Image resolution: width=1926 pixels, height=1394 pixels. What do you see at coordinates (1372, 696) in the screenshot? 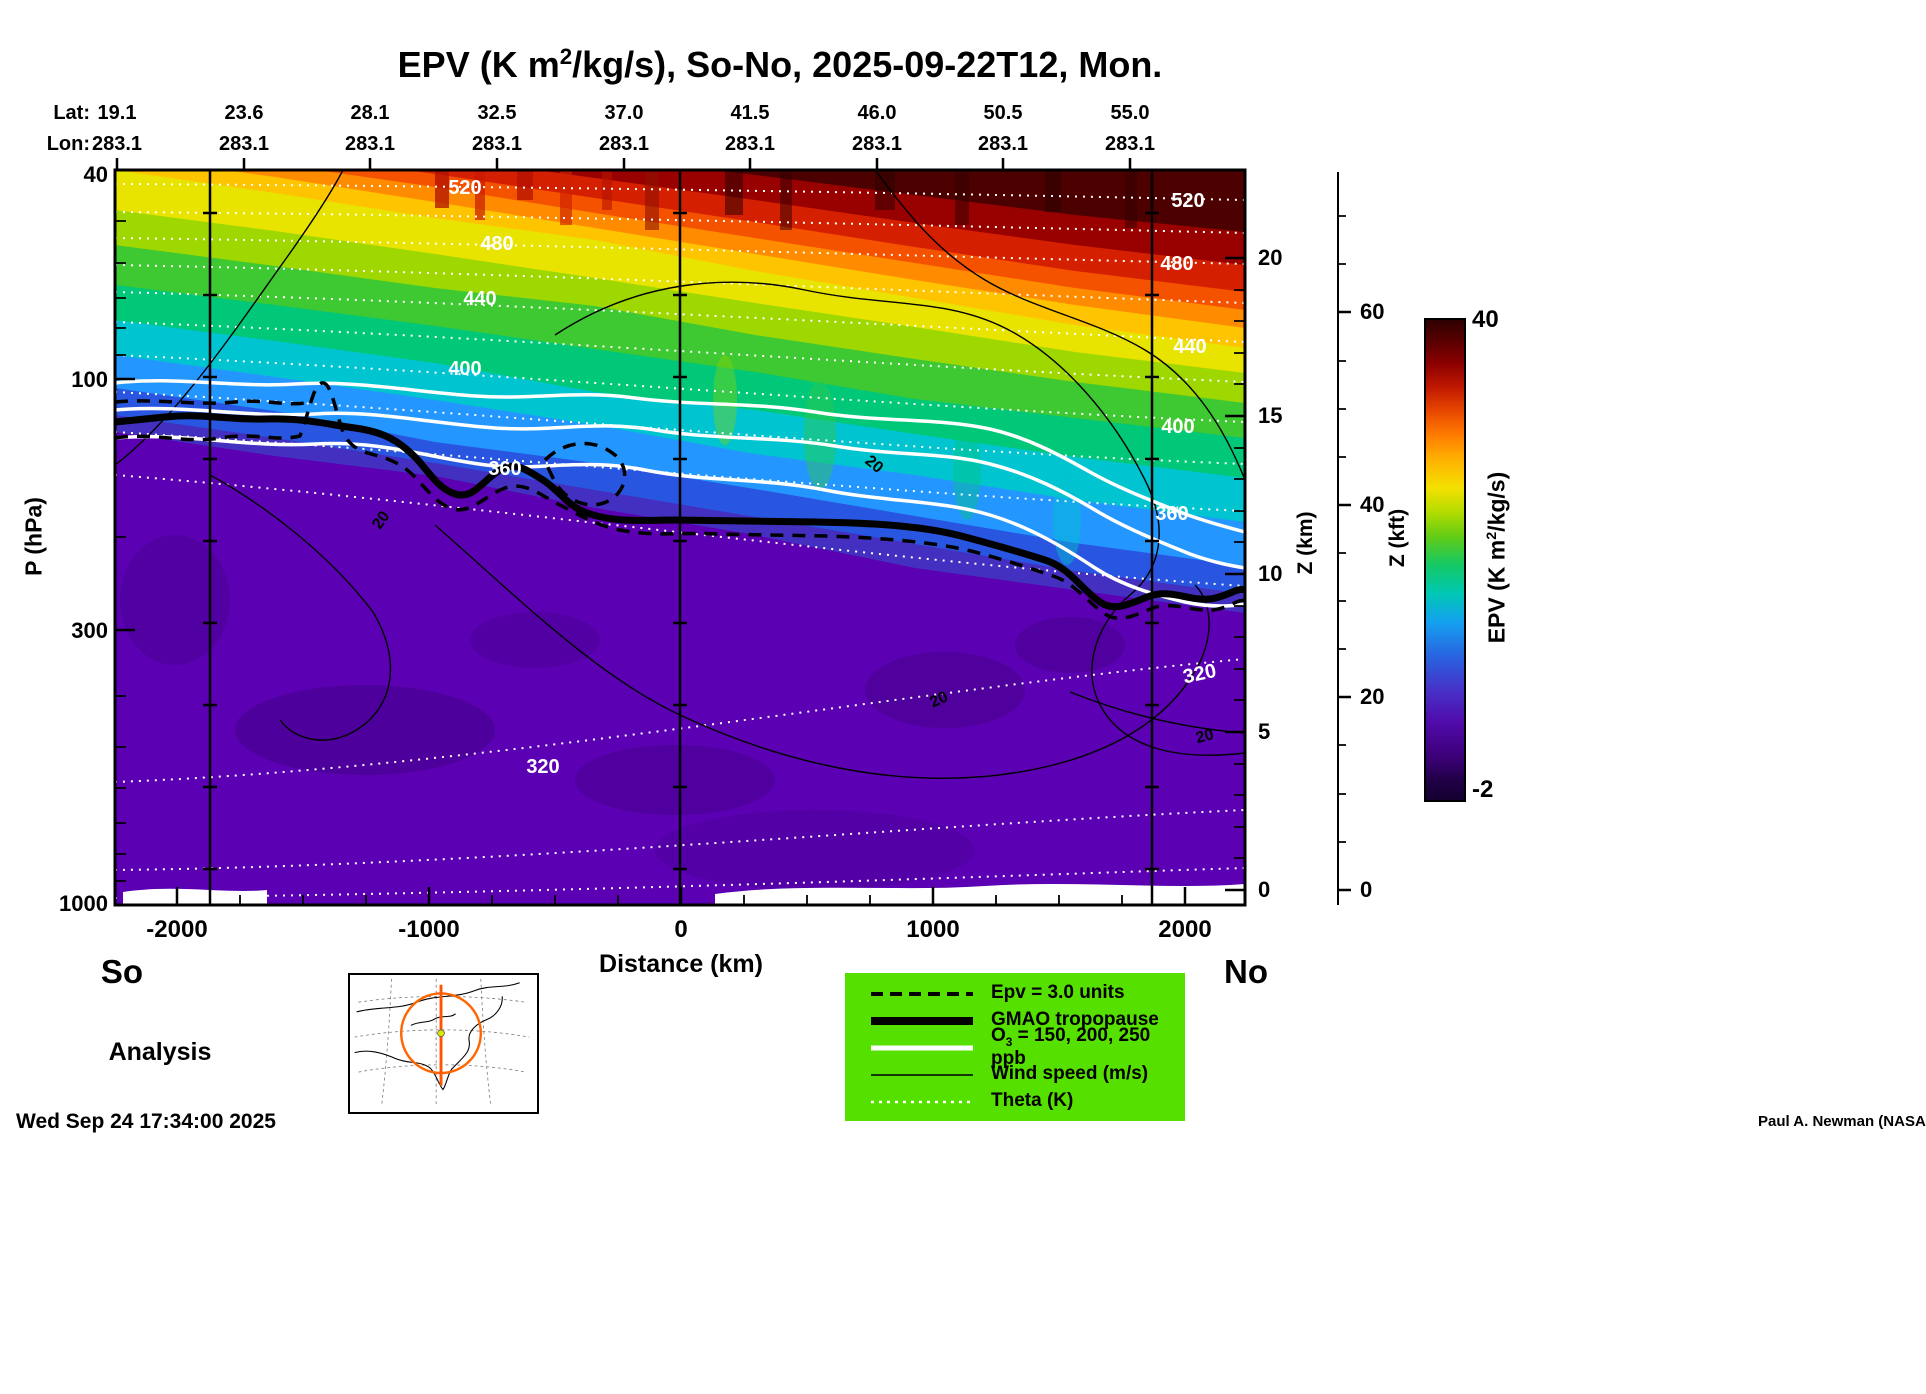
I see `zkft-tick-label: 20` at bounding box center [1372, 696].